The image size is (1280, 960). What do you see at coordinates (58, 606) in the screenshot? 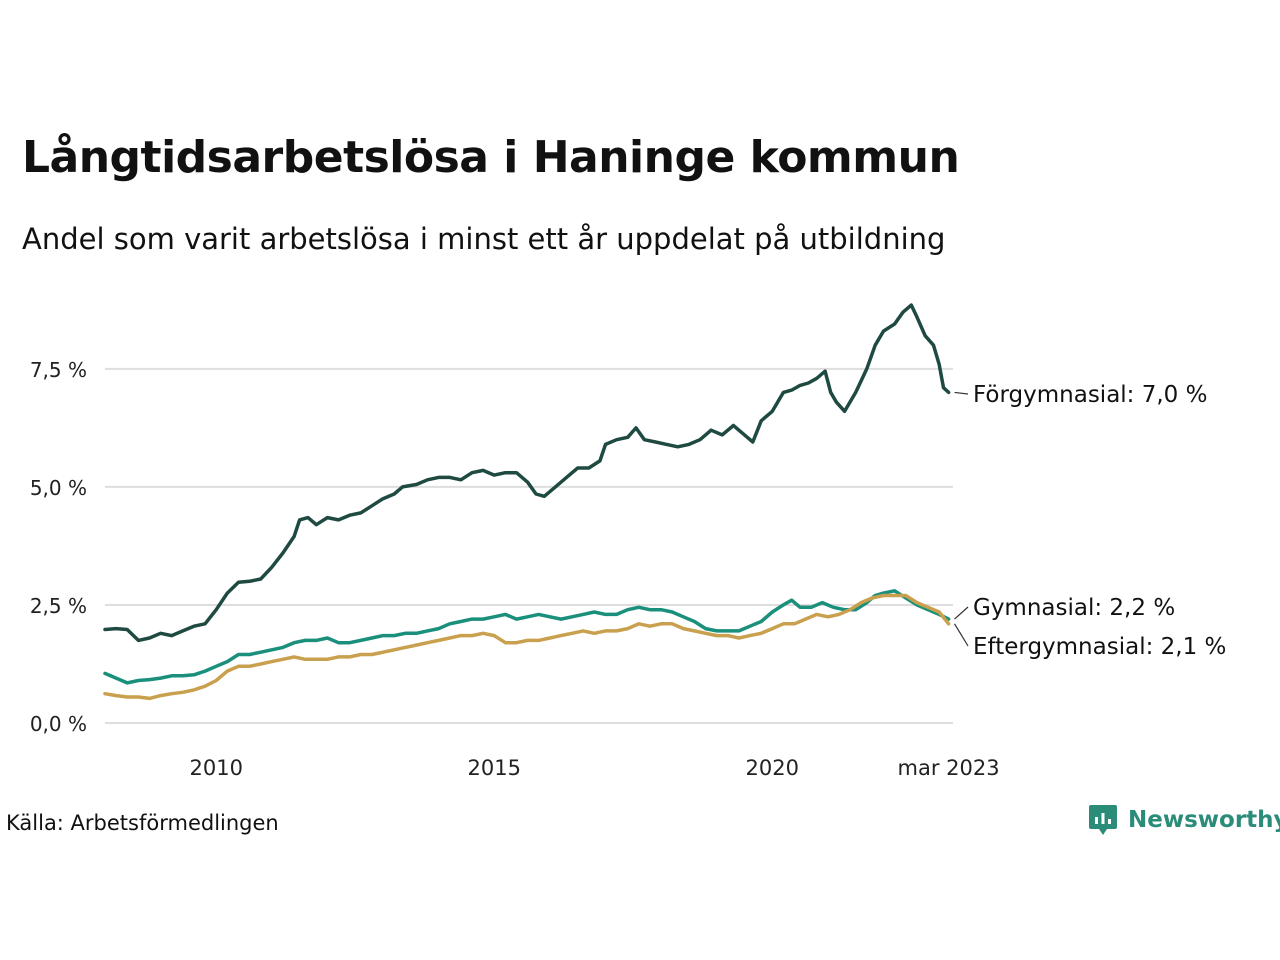
I see `y-tick-label: 2,5 %` at bounding box center [58, 606].